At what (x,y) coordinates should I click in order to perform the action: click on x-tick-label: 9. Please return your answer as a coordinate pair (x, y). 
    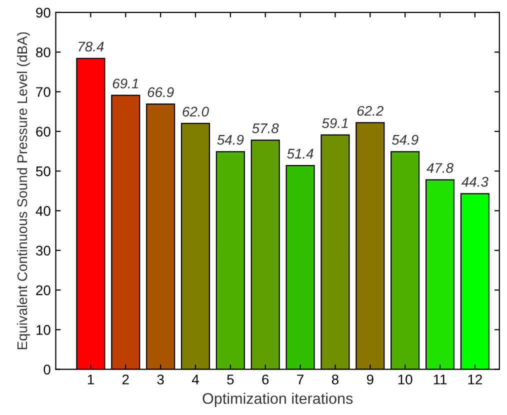
    Looking at the image, I should click on (370, 379).